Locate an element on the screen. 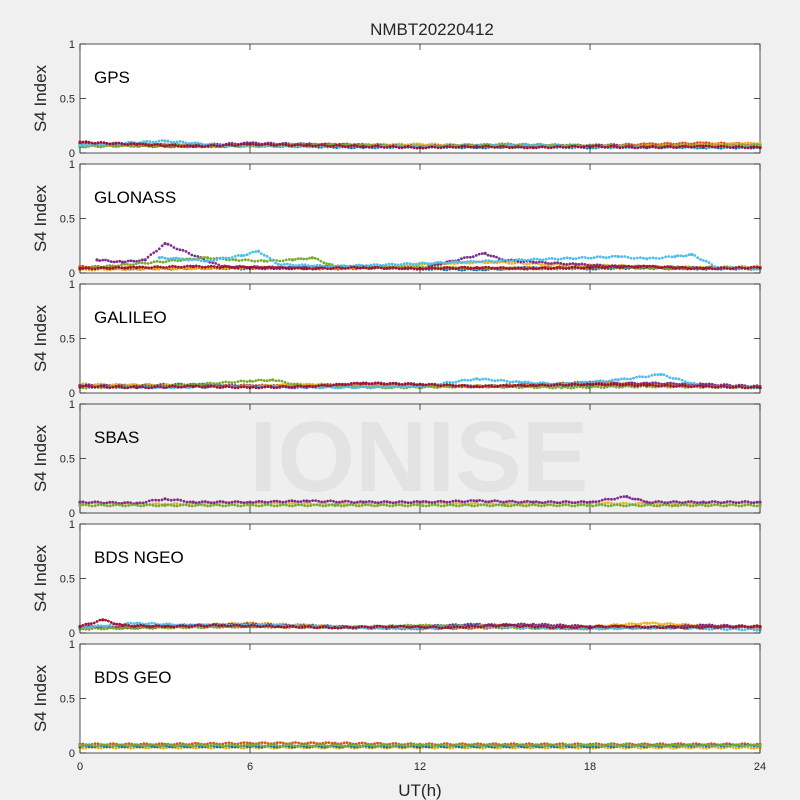 This screenshot has height=800, width=800. constellation-label: GALILEO is located at coordinates (130, 317).